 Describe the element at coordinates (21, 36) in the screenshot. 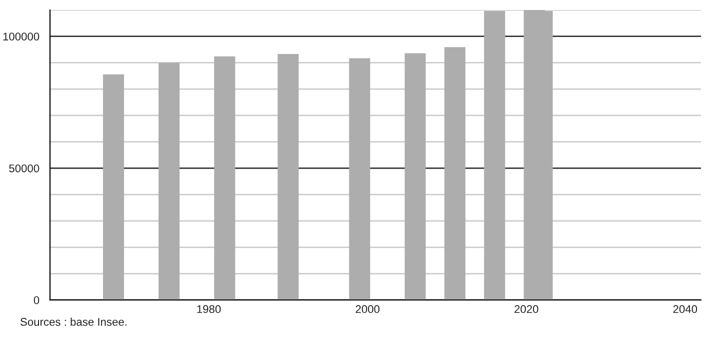

I see `y-tick-label: 100000` at that location.